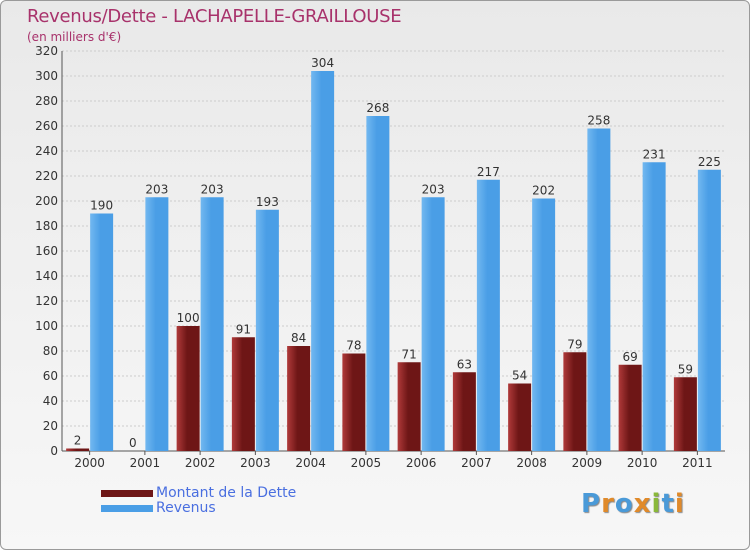 This screenshot has height=550, width=750. I want to click on bar-dette-2006, so click(409, 406).